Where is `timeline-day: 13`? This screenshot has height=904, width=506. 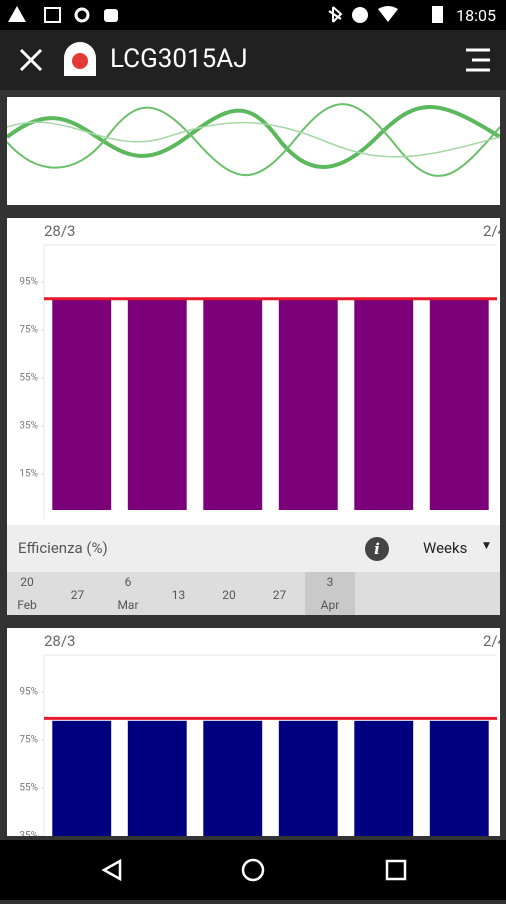 timeline-day: 13 is located at coordinates (178, 595).